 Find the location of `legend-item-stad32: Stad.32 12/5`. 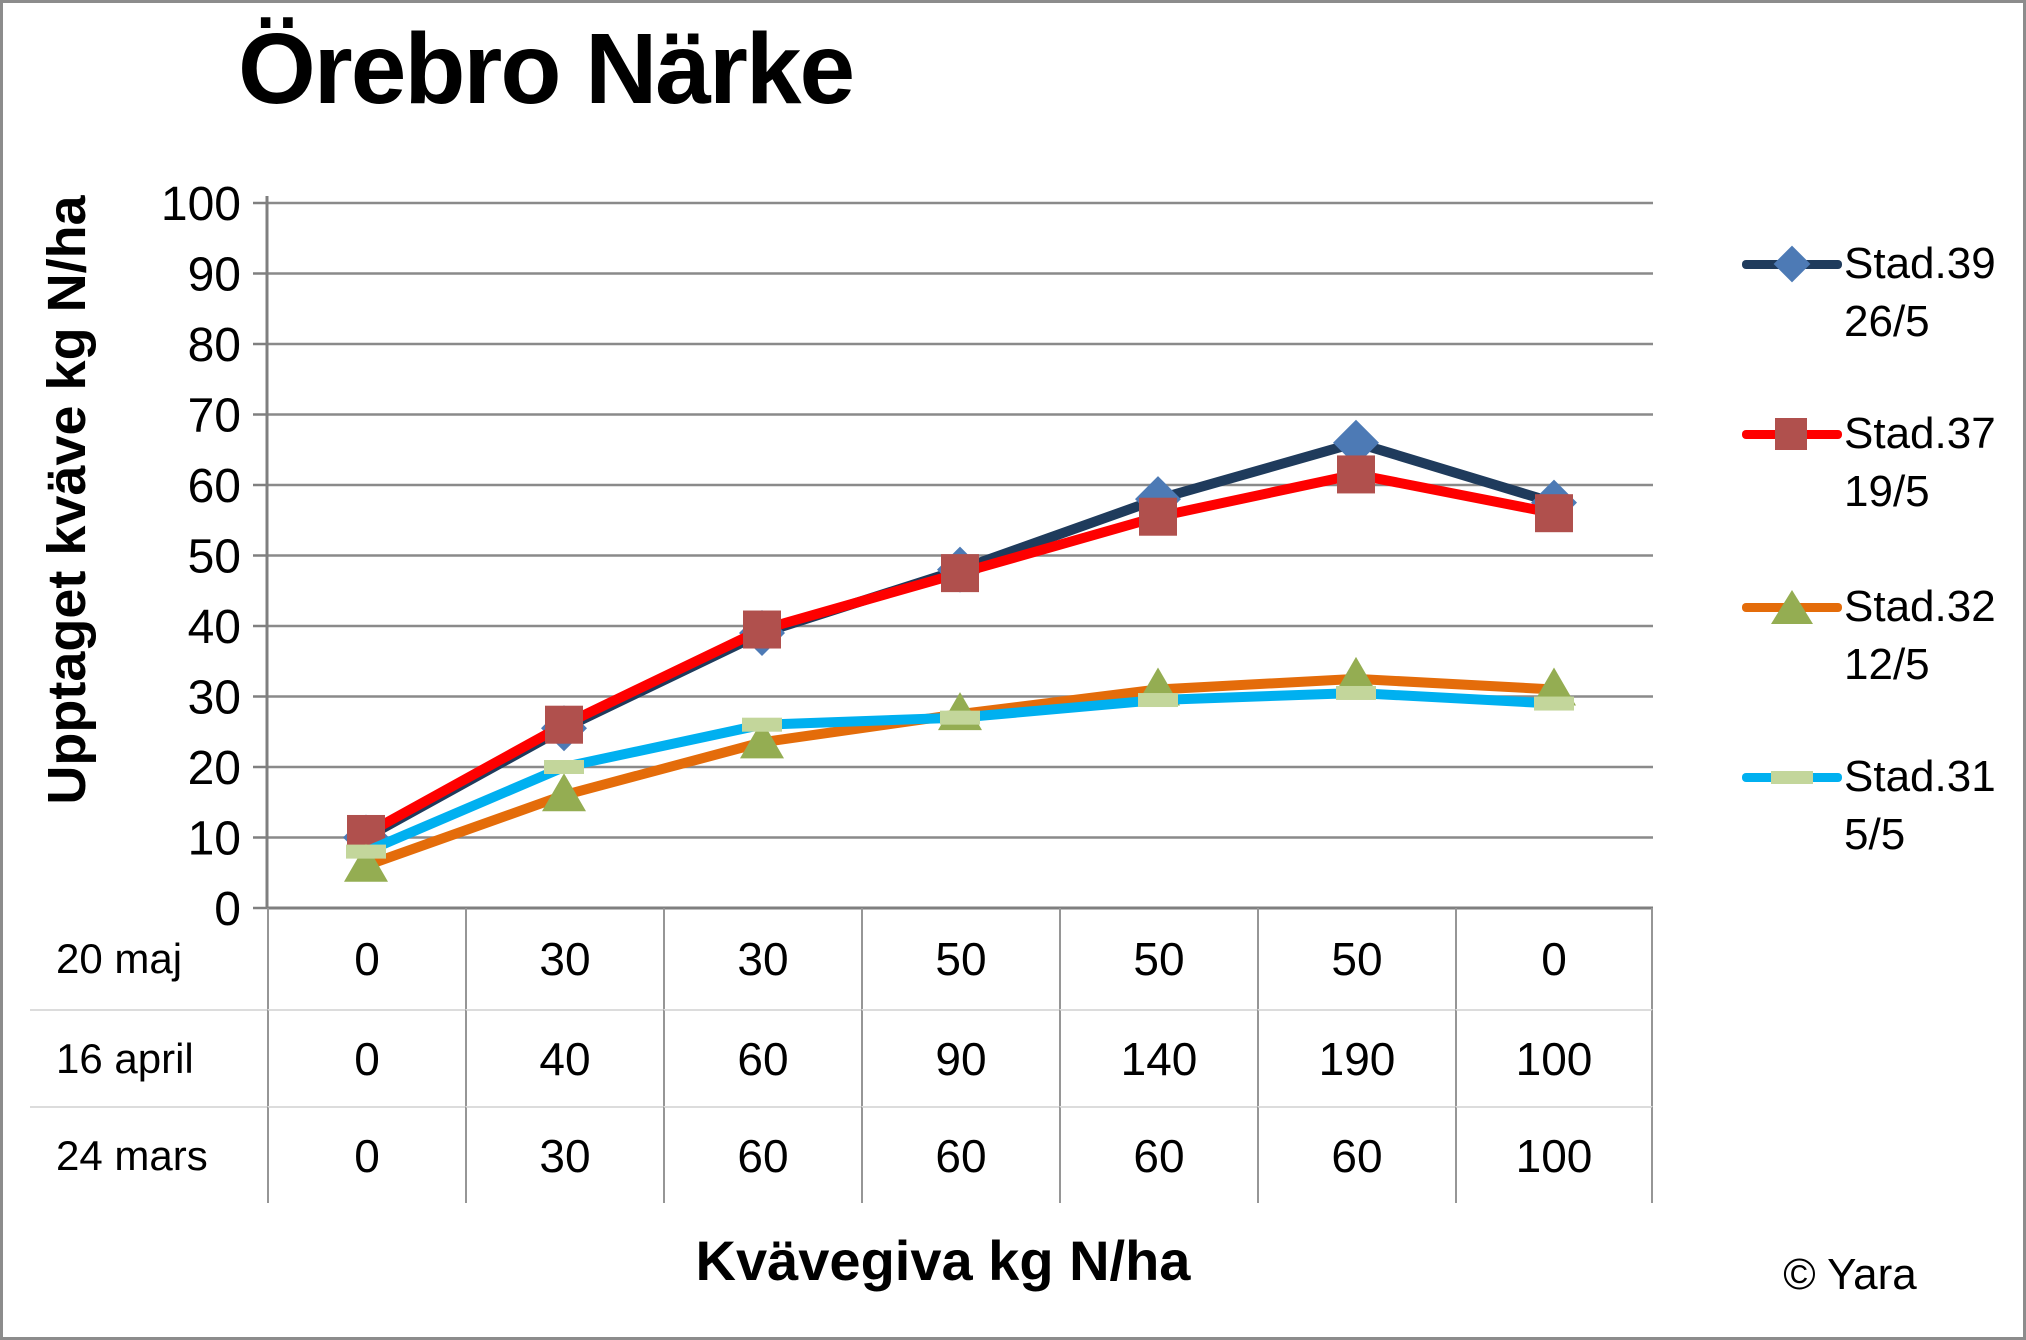

legend-item-stad32: Stad.32 12/5 is located at coordinates (1884, 635).